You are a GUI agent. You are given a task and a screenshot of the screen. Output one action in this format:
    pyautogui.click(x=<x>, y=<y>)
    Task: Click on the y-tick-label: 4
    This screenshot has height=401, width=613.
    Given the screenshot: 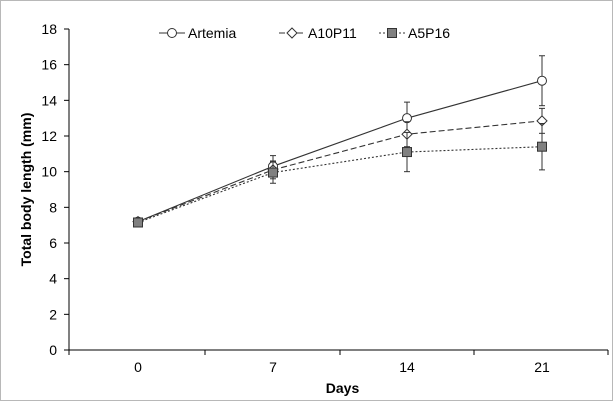 What is the action you would take?
    pyautogui.click(x=53, y=279)
    